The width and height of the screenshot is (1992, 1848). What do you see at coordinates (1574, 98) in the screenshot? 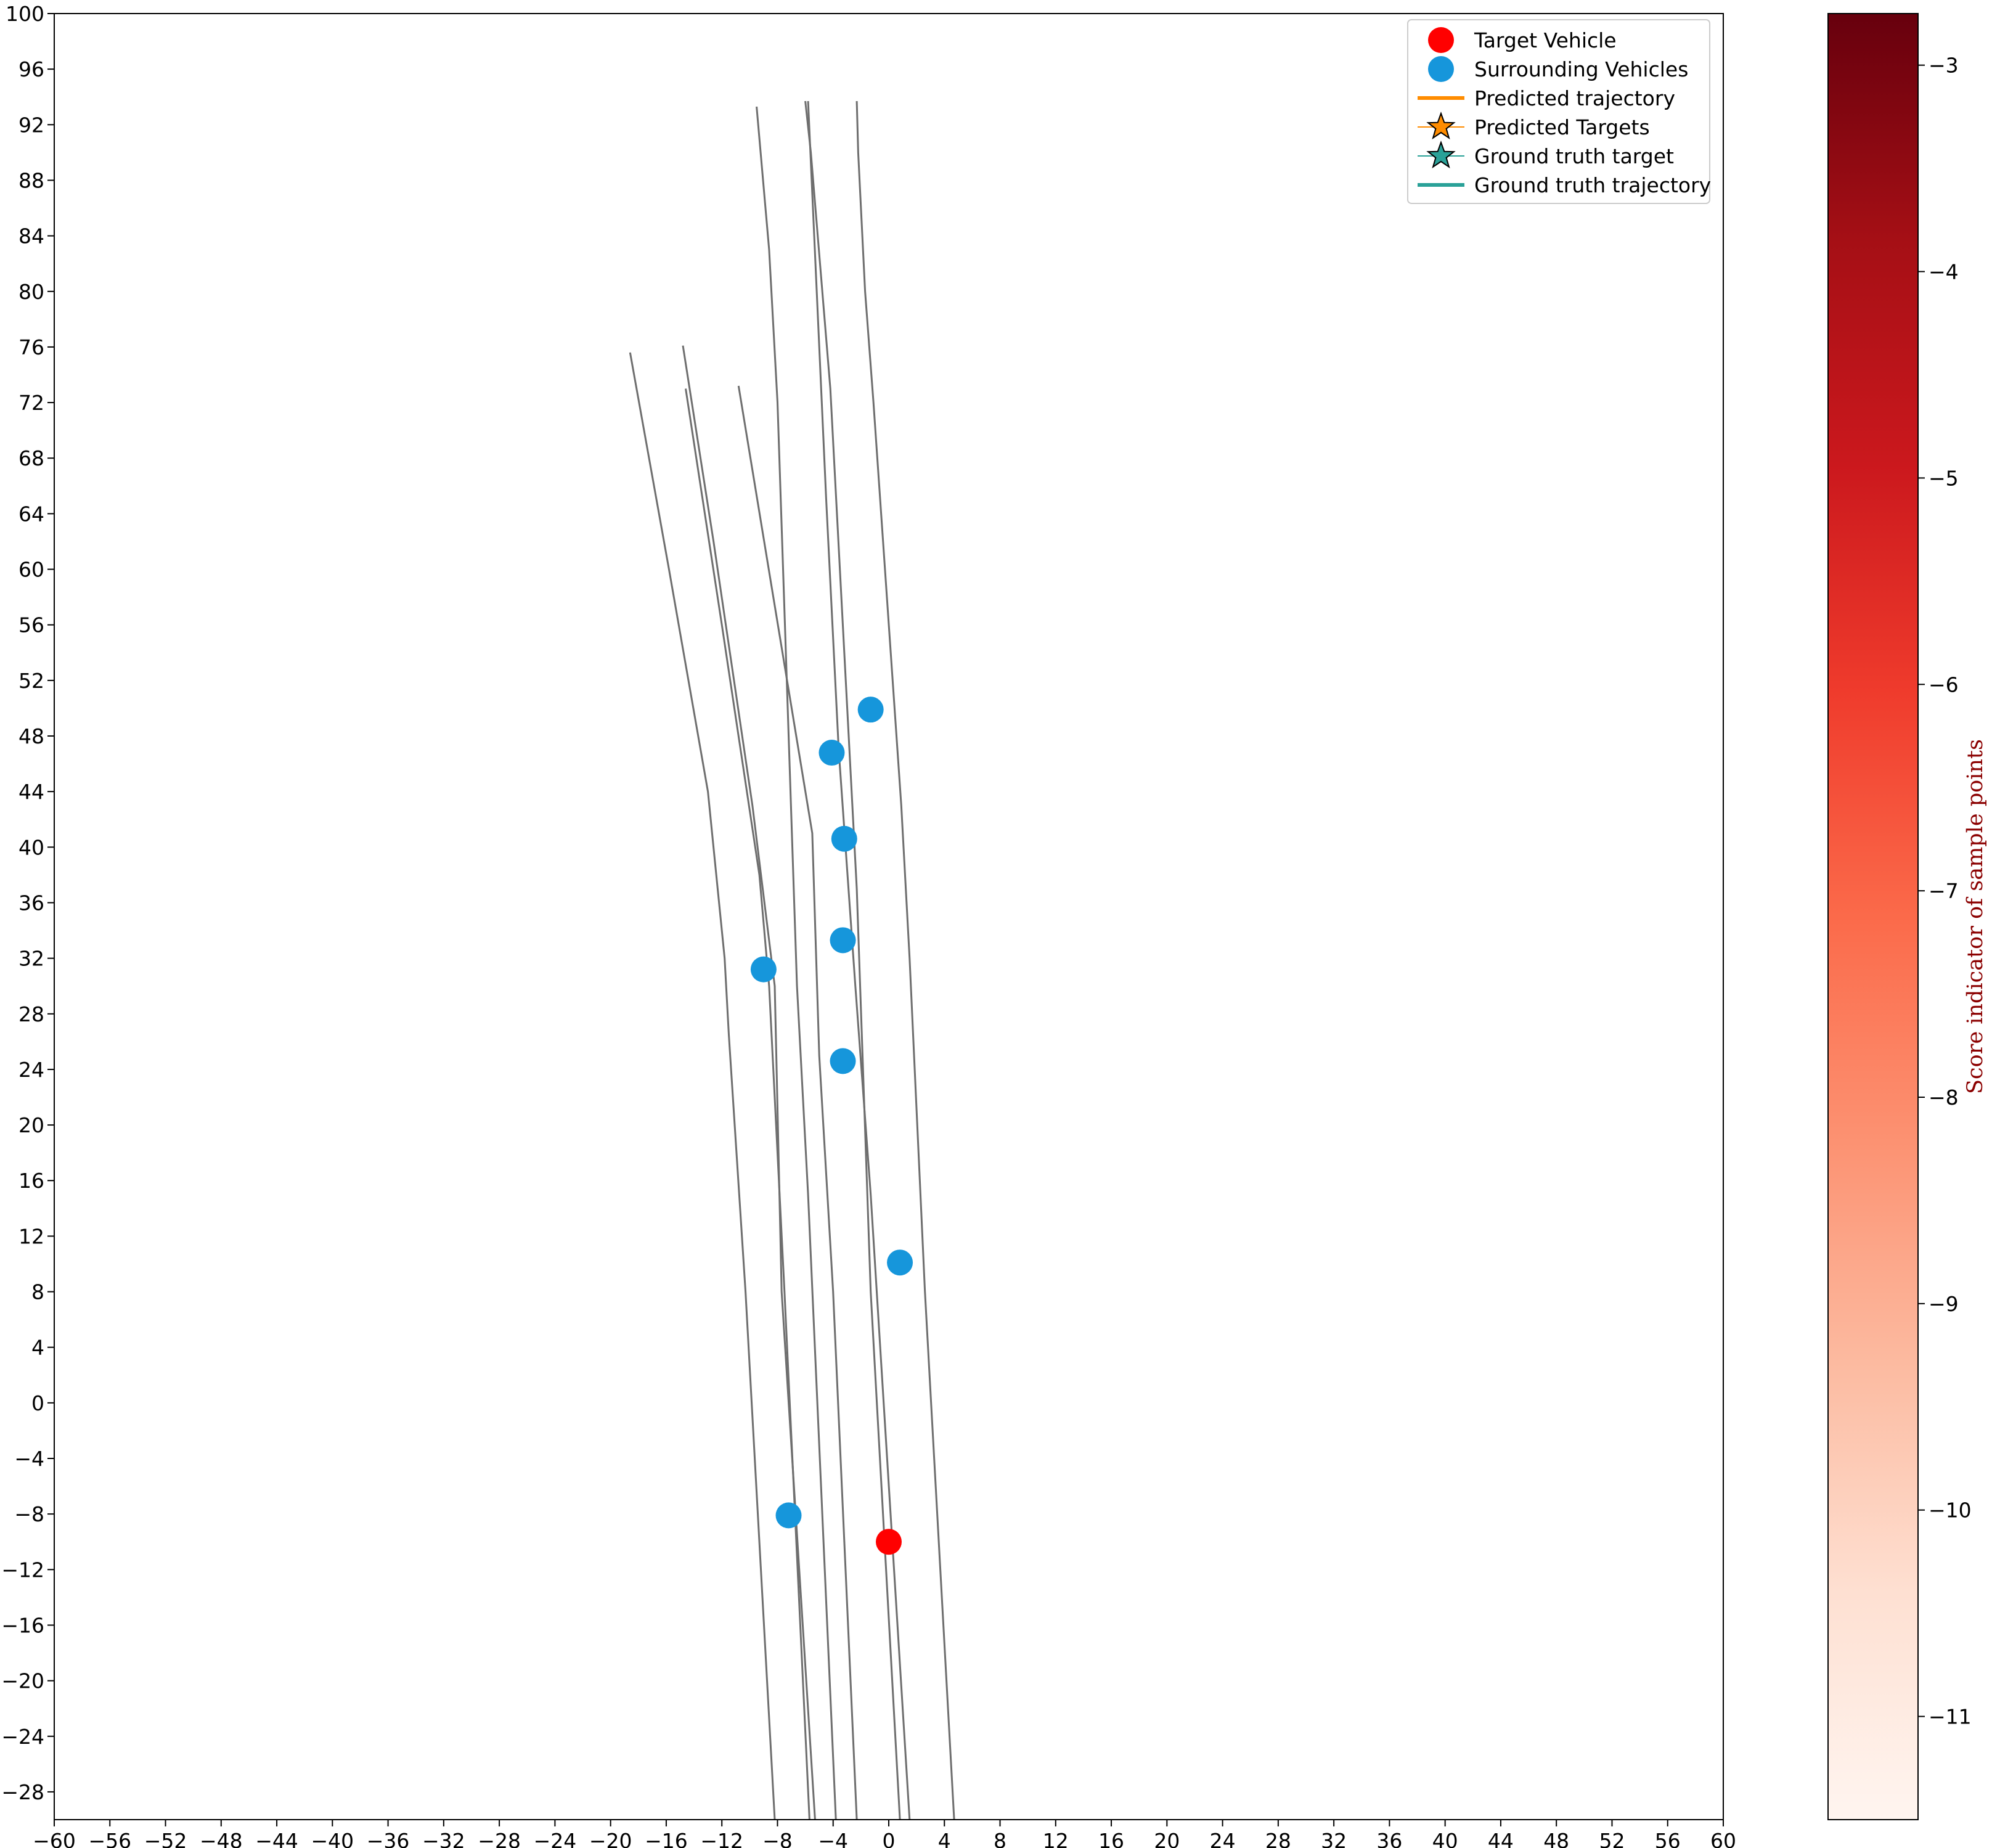
I see `legend-label: Predicted trajectory` at bounding box center [1574, 98].